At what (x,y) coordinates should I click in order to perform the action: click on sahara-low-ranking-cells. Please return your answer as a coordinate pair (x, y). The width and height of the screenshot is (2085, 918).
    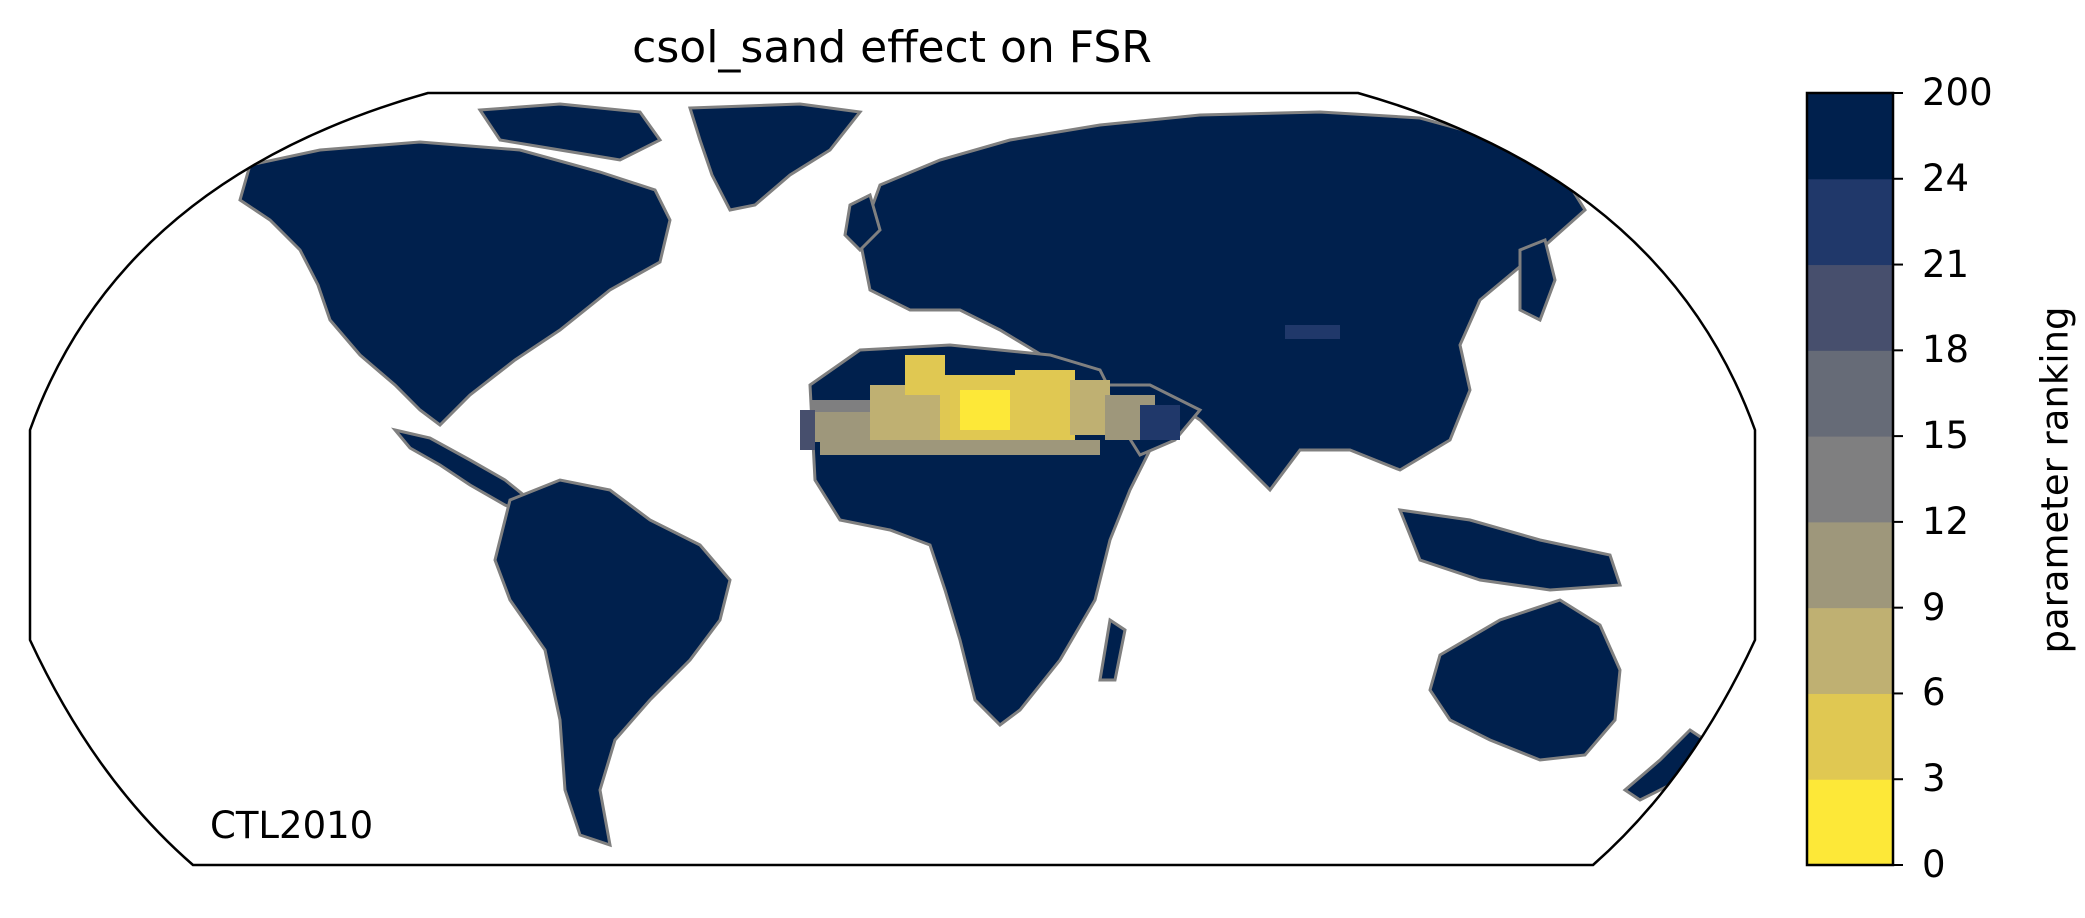
    Looking at the image, I should click on (990, 405).